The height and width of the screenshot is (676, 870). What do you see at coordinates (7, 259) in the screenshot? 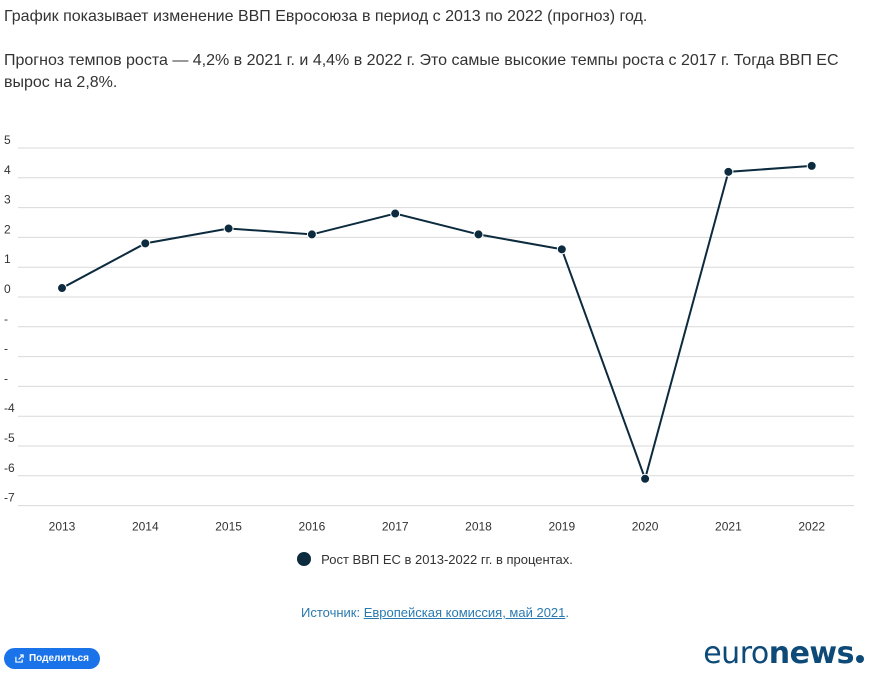
I see `y-tick-label: 1` at bounding box center [7, 259].